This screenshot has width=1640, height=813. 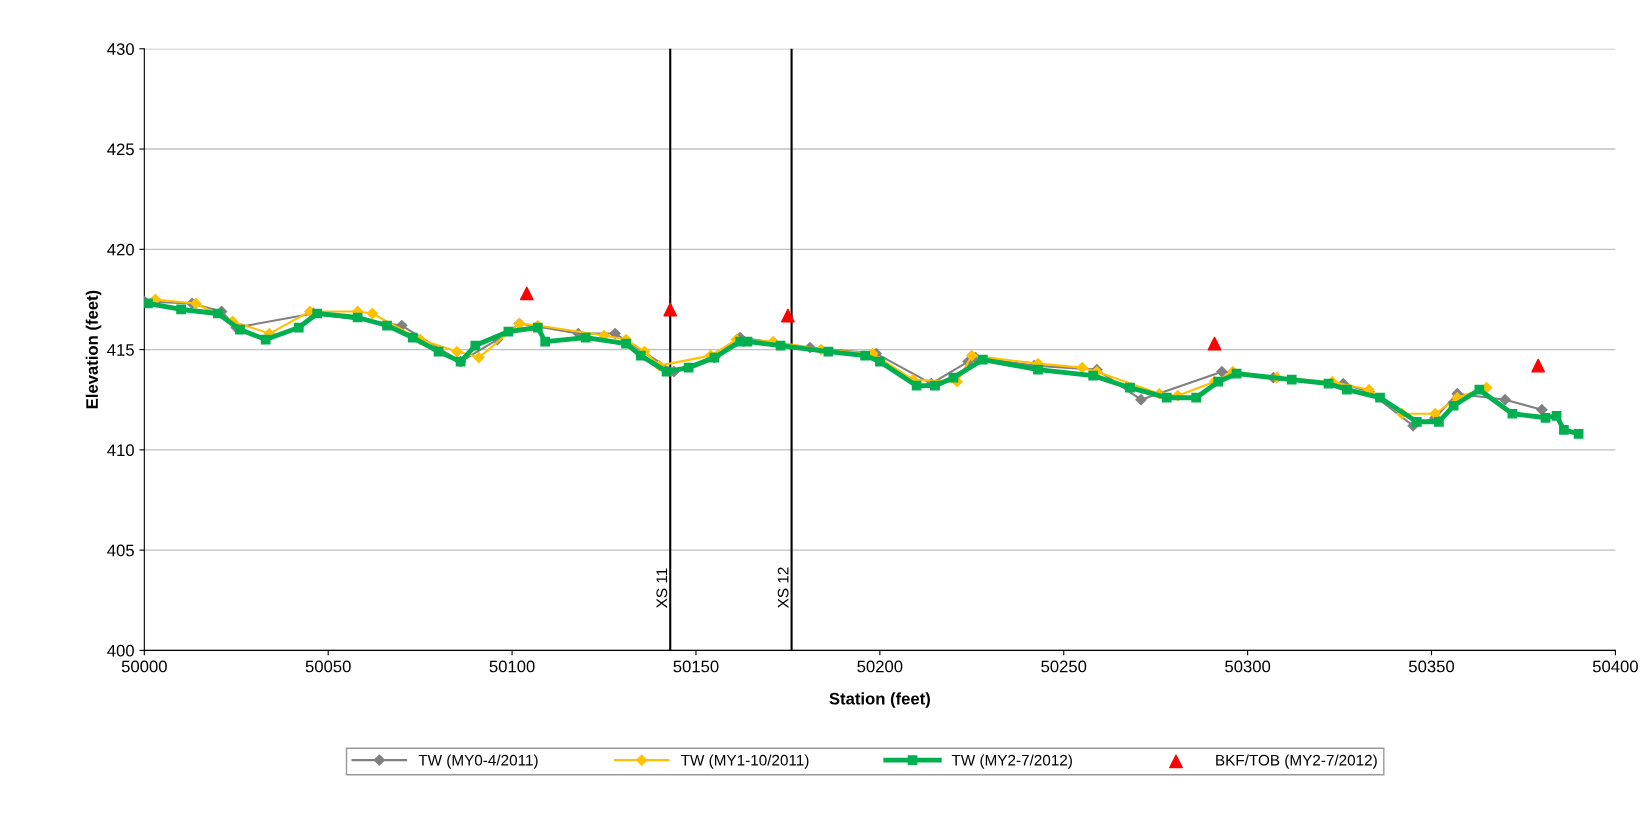 I want to click on x-tick-label: 50100, so click(x=512, y=666).